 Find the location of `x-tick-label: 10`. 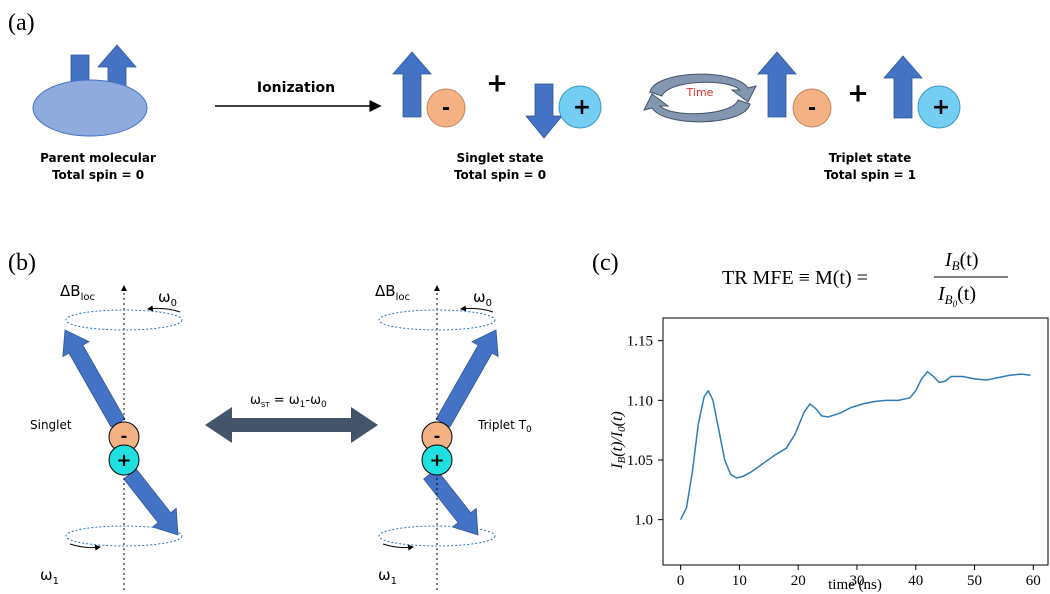

x-tick-label: 10 is located at coordinates (739, 581).